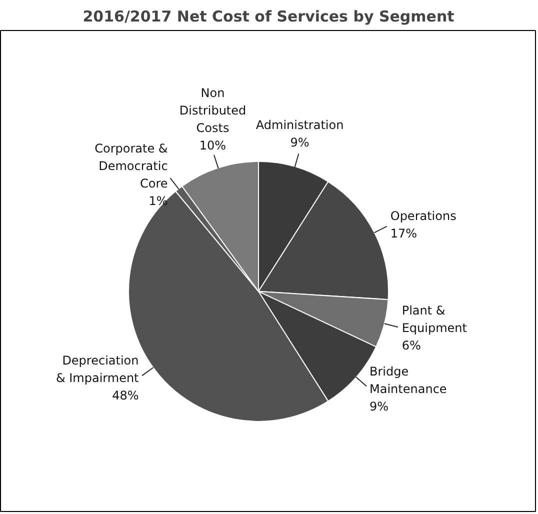 The image size is (538, 514). I want to click on slice-label: Corporate & Democratic Core, so click(131, 166).